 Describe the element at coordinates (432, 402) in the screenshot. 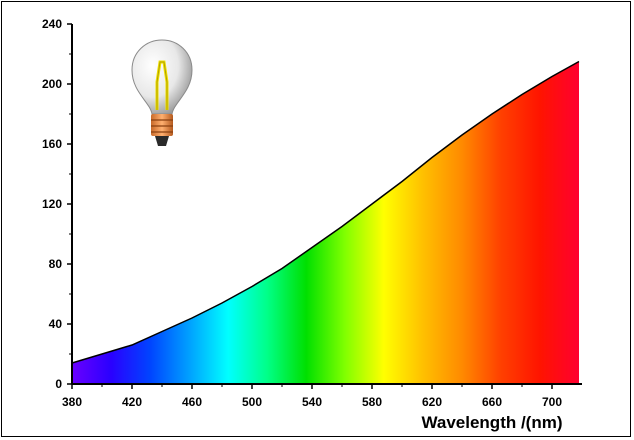

I see `x-tick-label: 620` at that location.